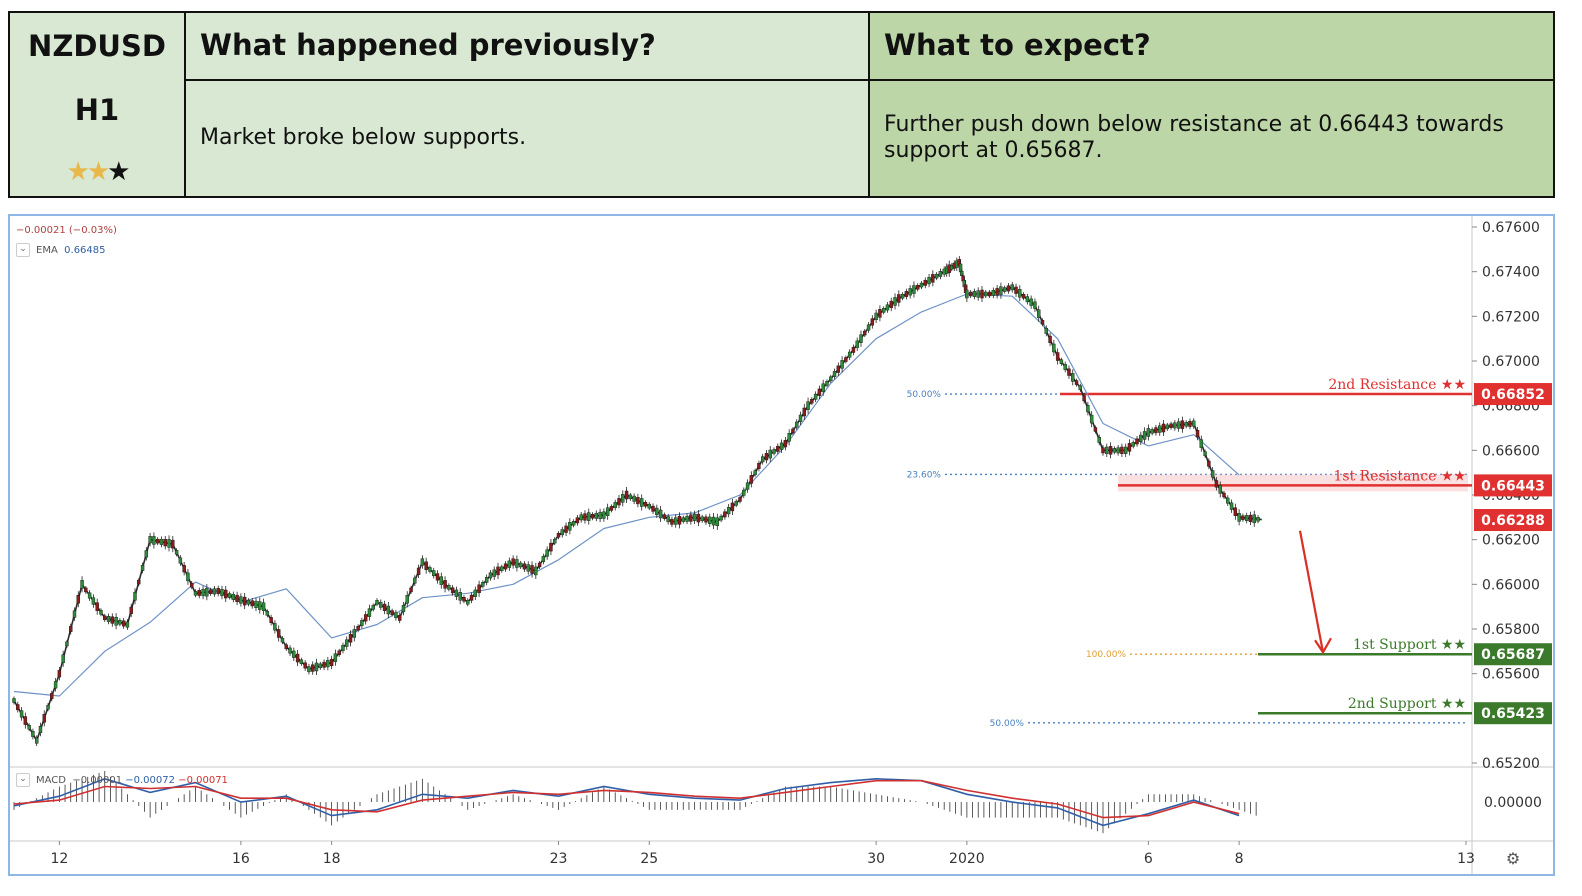 The height and width of the screenshot is (896, 1582). What do you see at coordinates (97, 110) in the screenshot?
I see `timeframe-label: H1` at bounding box center [97, 110].